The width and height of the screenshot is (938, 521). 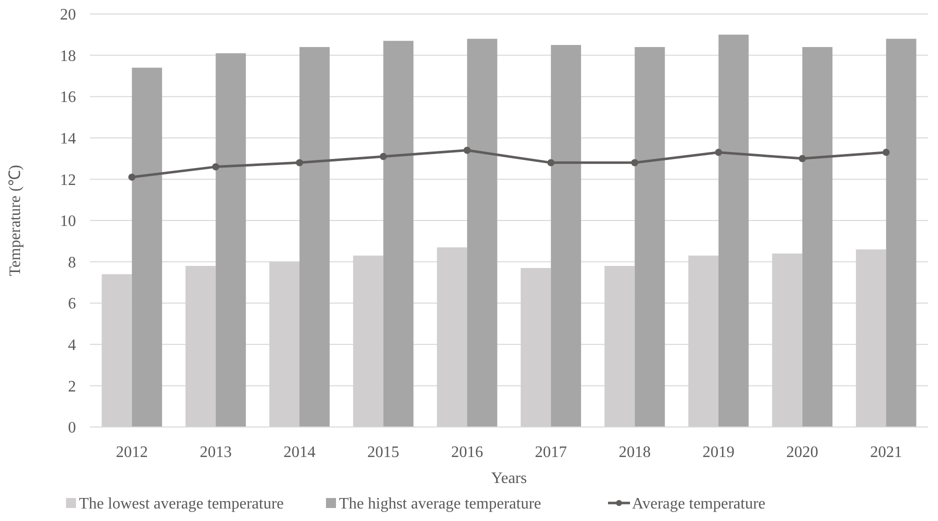 What do you see at coordinates (68, 15) in the screenshot?
I see `y-tick-label: 20` at bounding box center [68, 15].